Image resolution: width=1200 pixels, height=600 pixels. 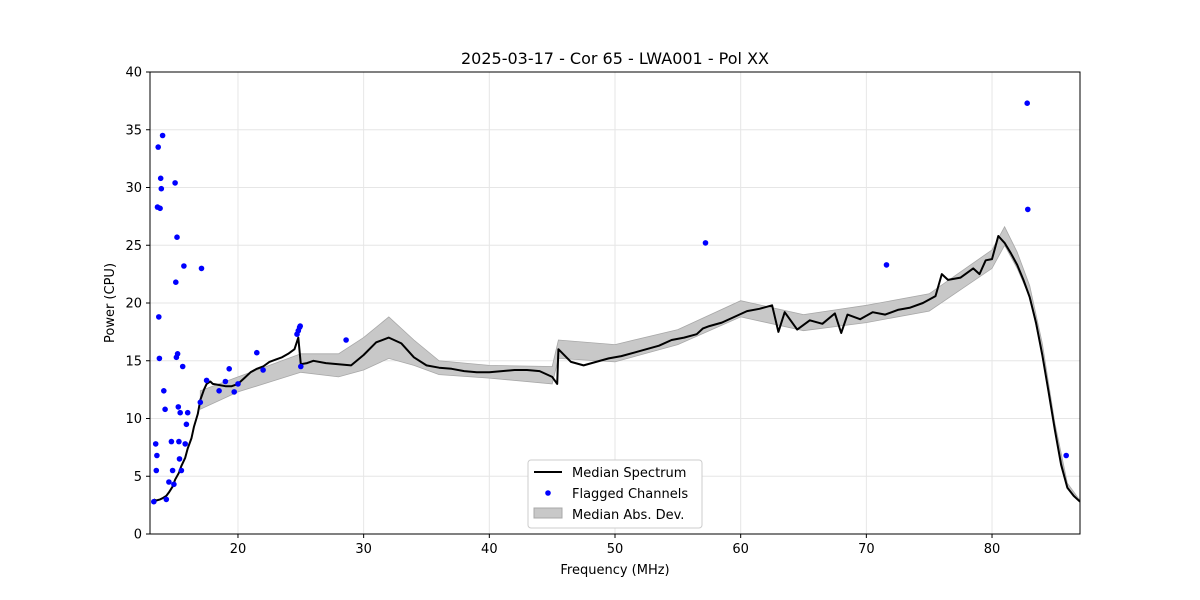 What do you see at coordinates (548, 493) in the screenshot?
I see `legend-flagged-swatch` at bounding box center [548, 493].